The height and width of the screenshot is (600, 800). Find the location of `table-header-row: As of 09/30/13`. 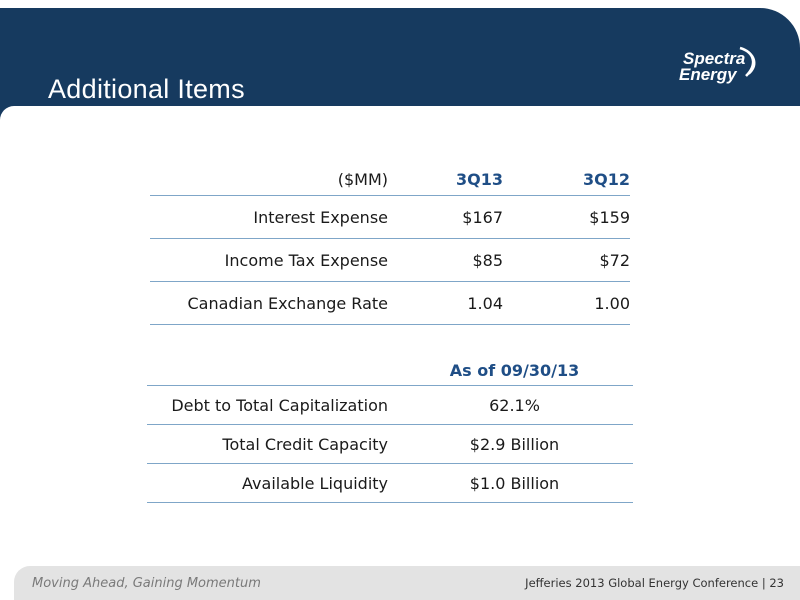

table-header-row: As of 09/30/13 is located at coordinates (390, 371).